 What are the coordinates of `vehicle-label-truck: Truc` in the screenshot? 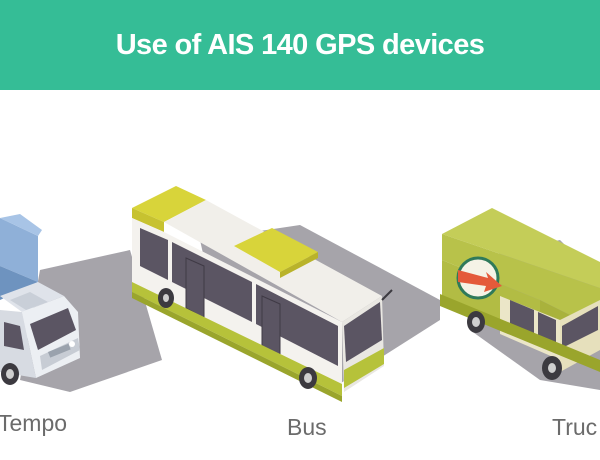 It's located at (575, 427).